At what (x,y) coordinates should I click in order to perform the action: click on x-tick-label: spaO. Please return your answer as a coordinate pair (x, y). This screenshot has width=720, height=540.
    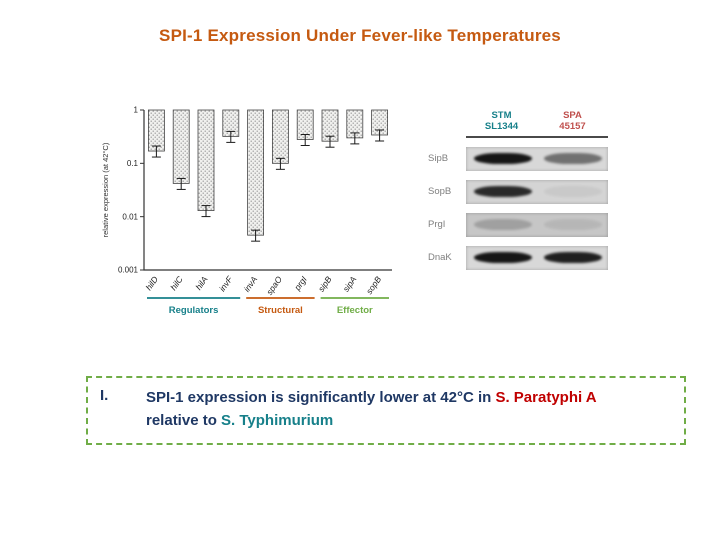
    Looking at the image, I should click on (274, 285).